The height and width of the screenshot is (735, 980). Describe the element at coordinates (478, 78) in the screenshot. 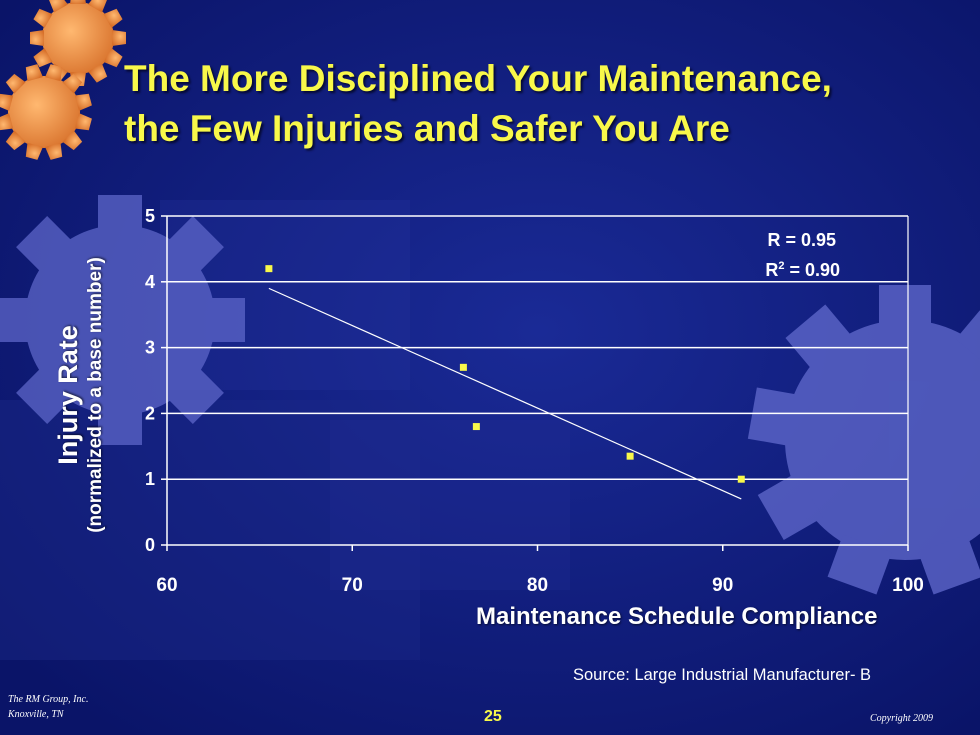

I see `title-line-1: The More Disciplined Your Maintenance,` at that location.